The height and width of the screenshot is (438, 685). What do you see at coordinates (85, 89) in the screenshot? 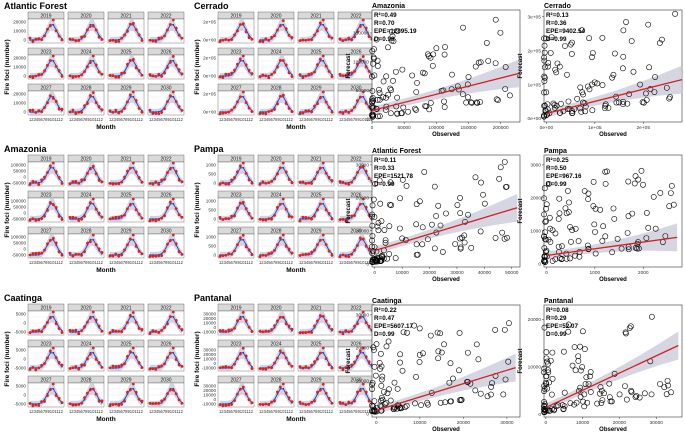
I see `facet-year: 2028` at bounding box center [85, 89].